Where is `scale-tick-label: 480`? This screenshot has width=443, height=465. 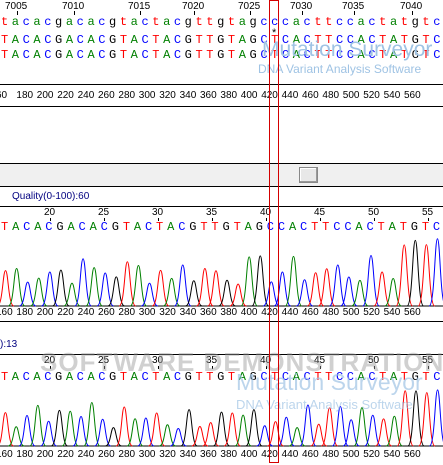 scale-tick-label: 480 is located at coordinates (331, 312).